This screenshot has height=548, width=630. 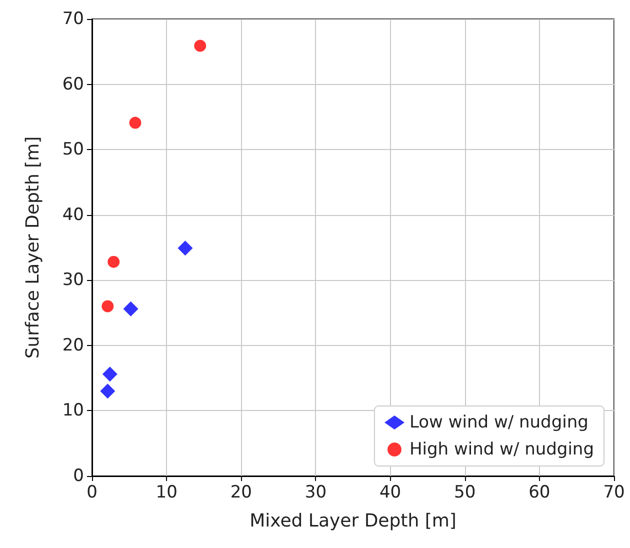 What do you see at coordinates (73, 84) in the screenshot?
I see `y-tick-label: 60` at bounding box center [73, 84].